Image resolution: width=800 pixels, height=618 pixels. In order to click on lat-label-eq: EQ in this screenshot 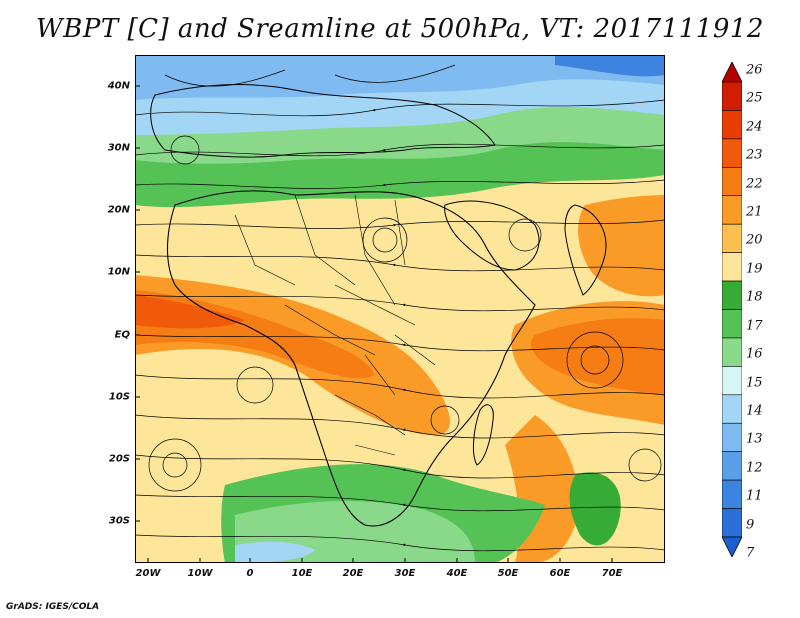, I will do `click(122, 335)`.